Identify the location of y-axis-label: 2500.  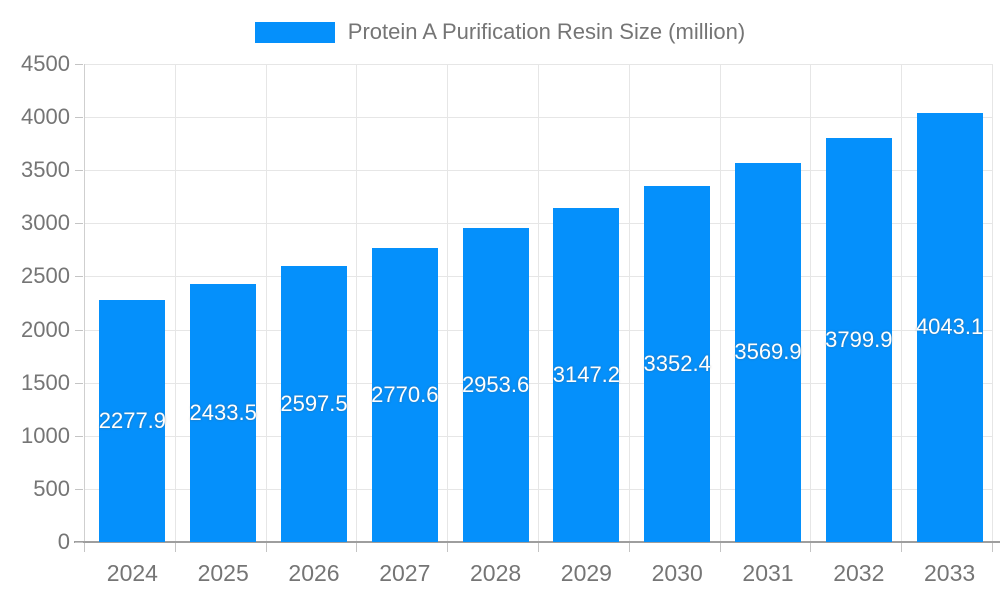
(45, 276).